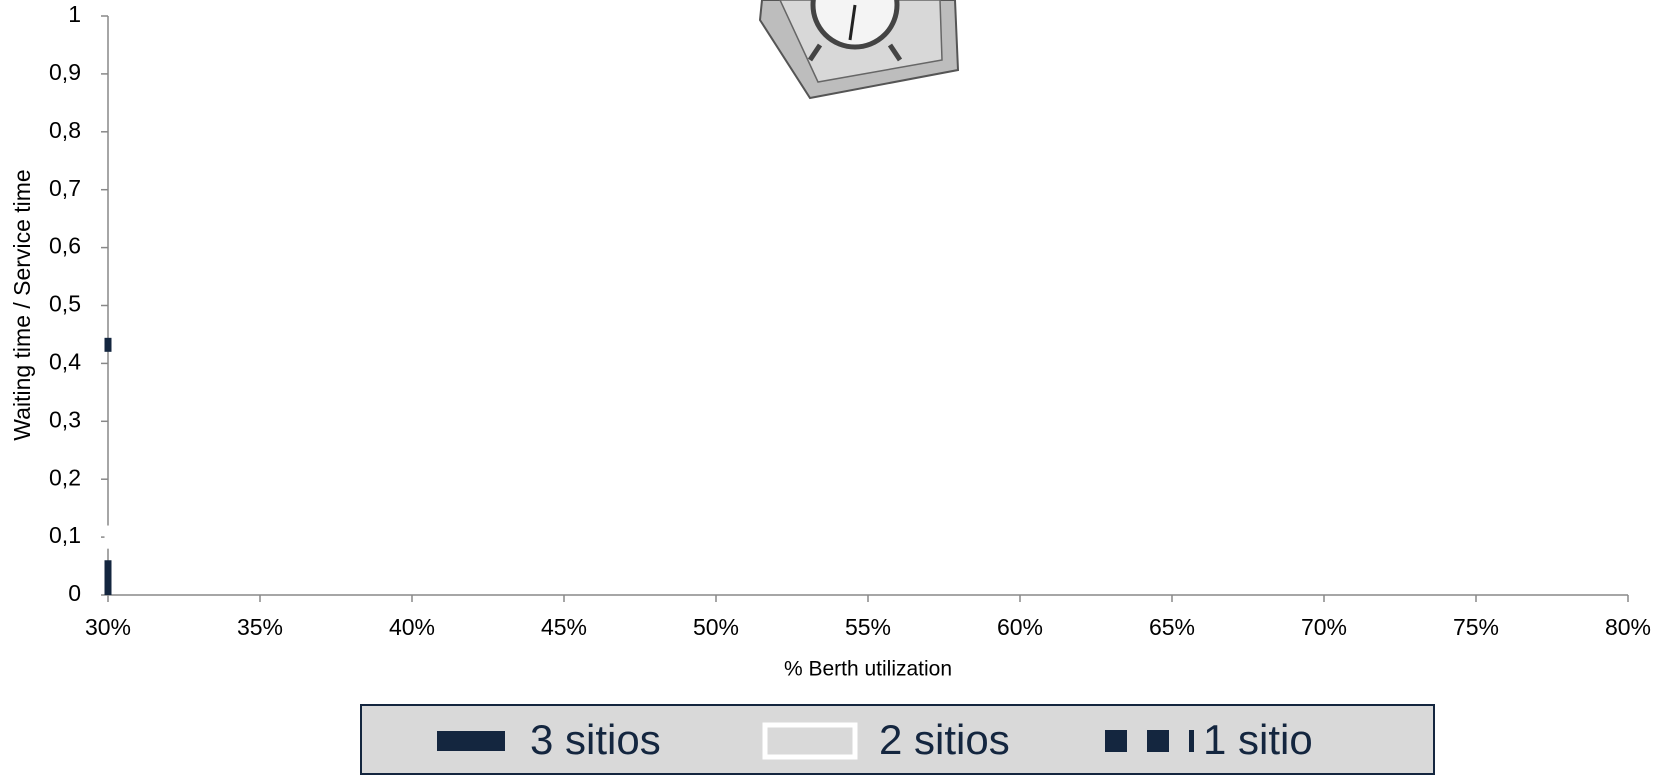  I want to click on x-tick-label: 40%, so click(412, 627).